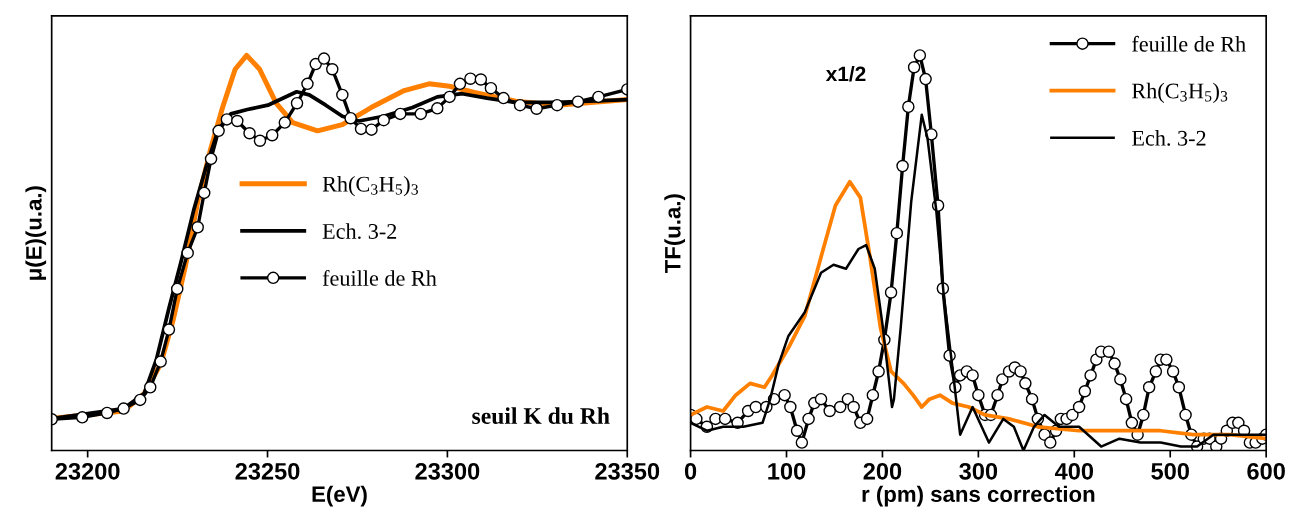  Describe the element at coordinates (87, 471) in the screenshot. I see `x-tick-label: 23200` at that location.